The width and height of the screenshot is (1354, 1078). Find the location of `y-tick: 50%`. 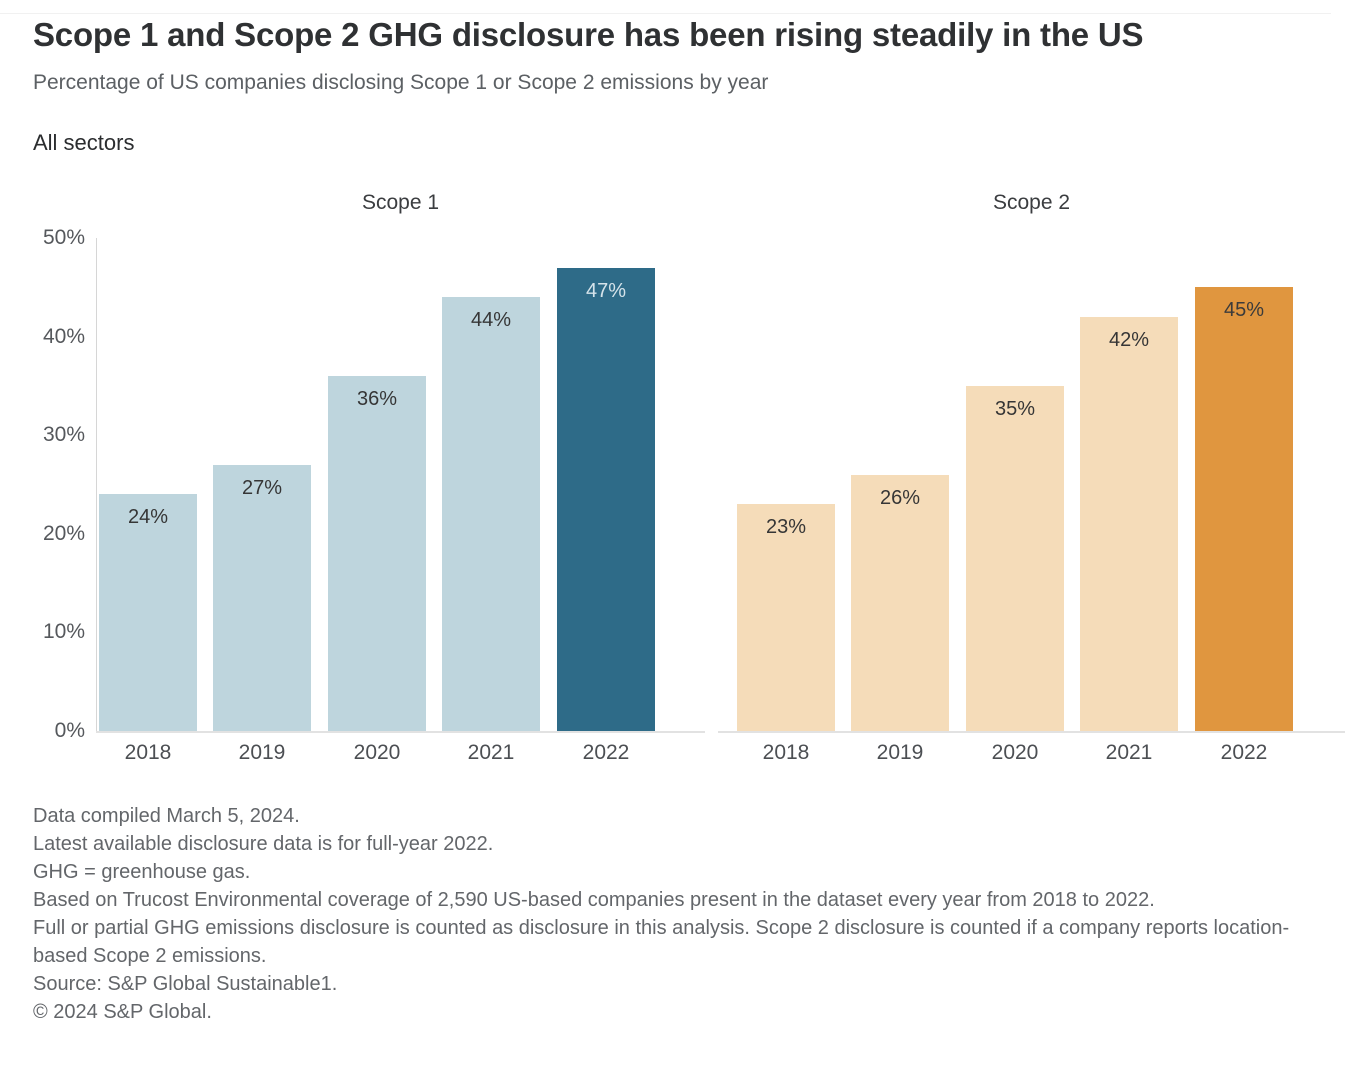

y-tick: 50% is located at coordinates (63, 237).